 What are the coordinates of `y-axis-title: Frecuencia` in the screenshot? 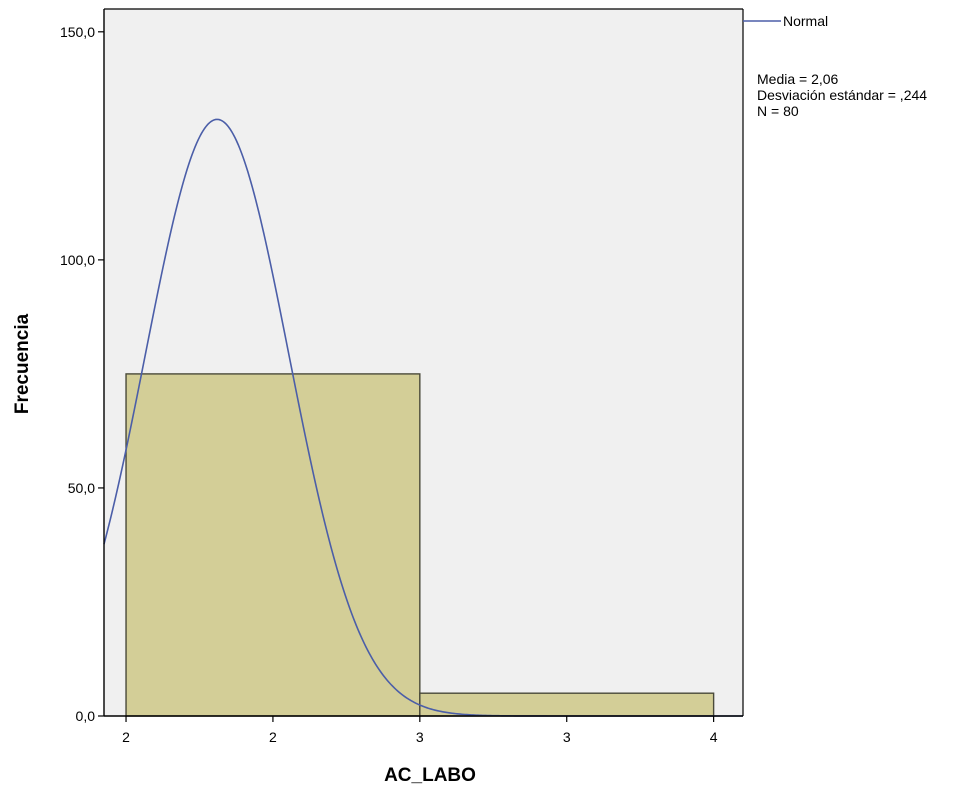 It's located at (22, 363).